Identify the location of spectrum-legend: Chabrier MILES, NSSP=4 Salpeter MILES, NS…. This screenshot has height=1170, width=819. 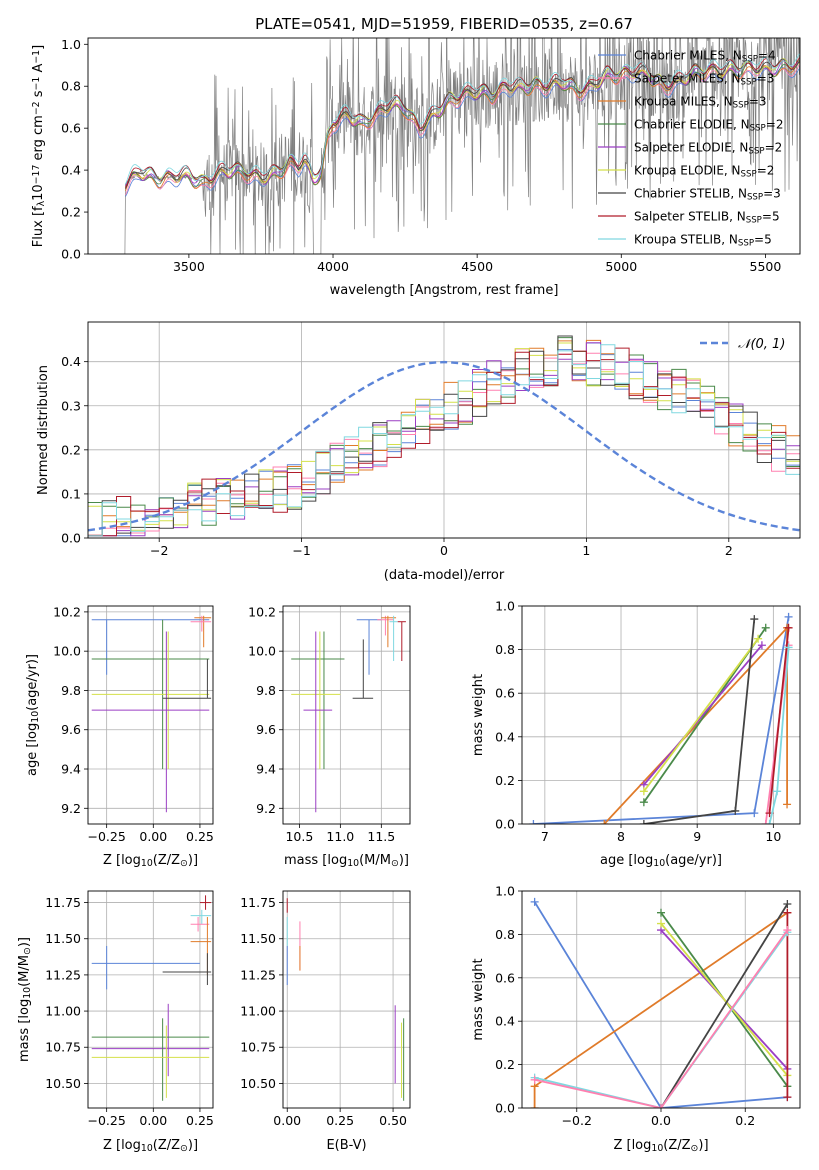
(690, 149).